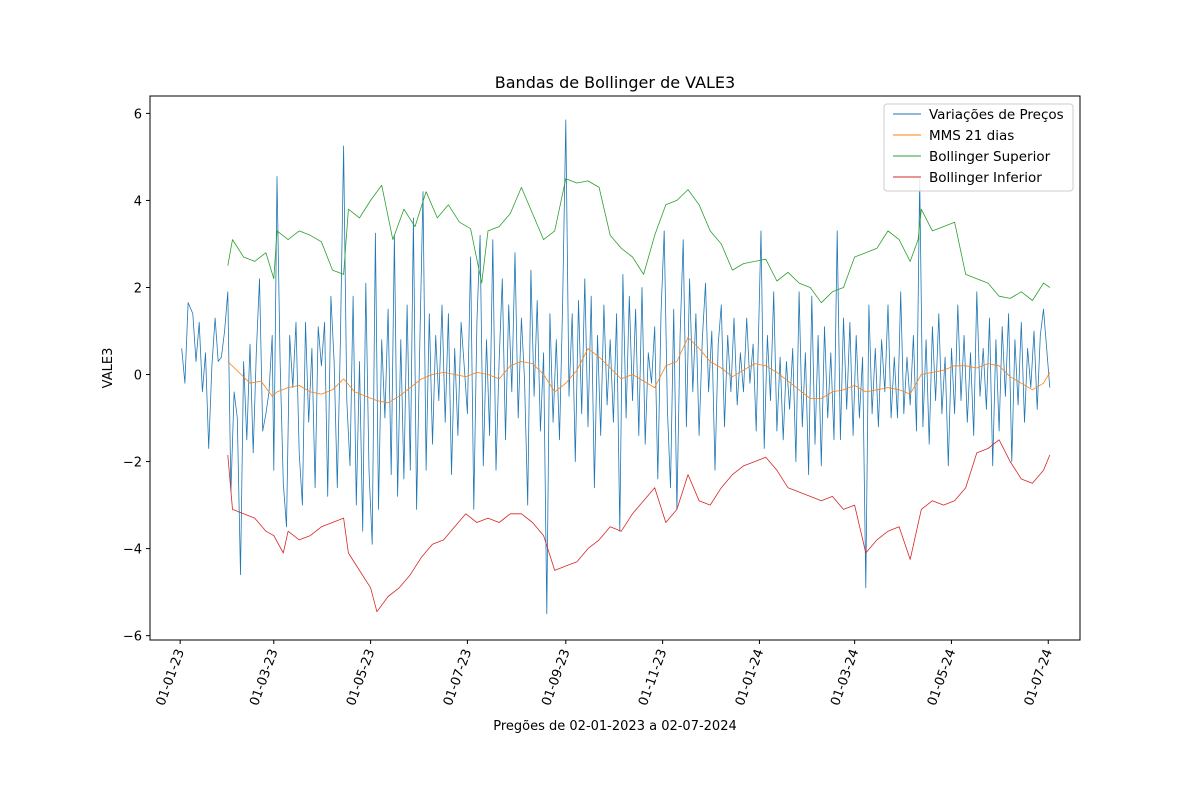  Describe the element at coordinates (653, 677) in the screenshot. I see `x-tick-label: 01-11-23` at that location.